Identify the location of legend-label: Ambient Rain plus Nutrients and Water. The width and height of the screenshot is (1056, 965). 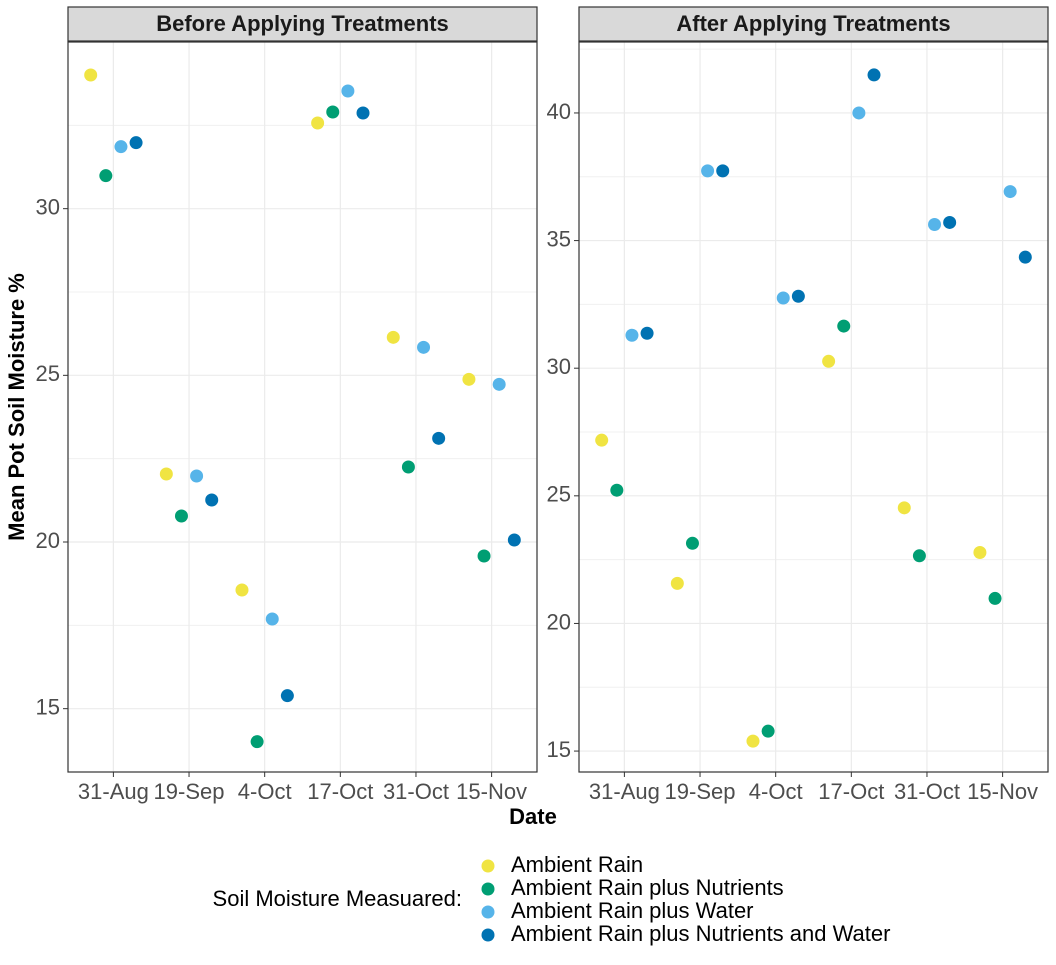
(700, 933).